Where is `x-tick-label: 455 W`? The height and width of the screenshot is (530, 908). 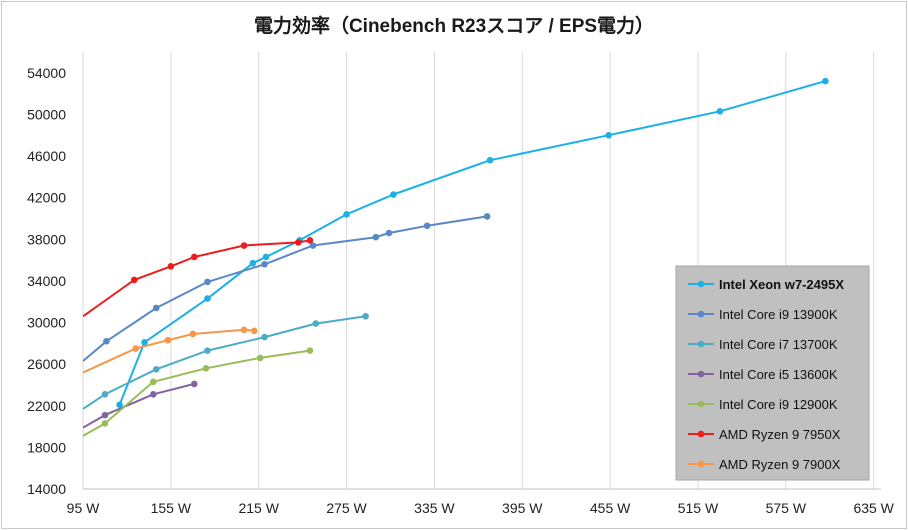 x-tick-label: 455 W is located at coordinates (610, 508).